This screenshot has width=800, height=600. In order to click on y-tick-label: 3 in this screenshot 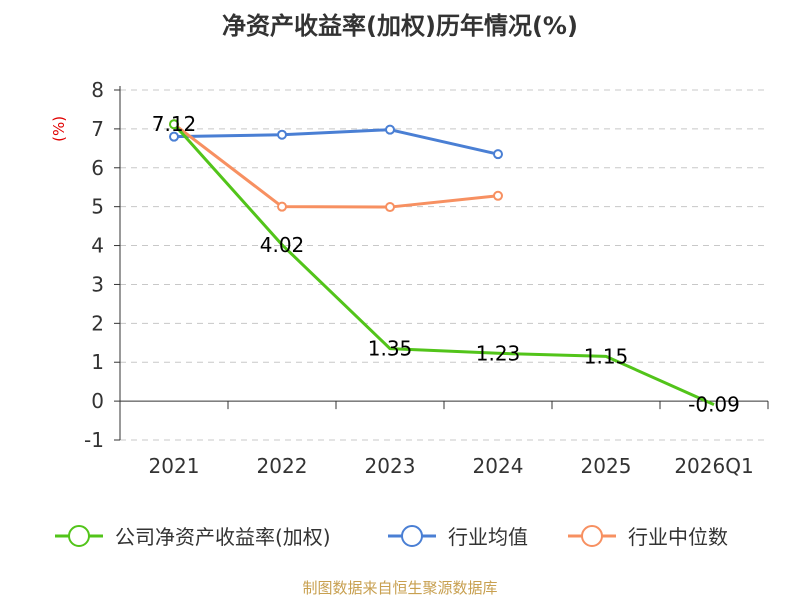, I will do `click(97, 284)`.